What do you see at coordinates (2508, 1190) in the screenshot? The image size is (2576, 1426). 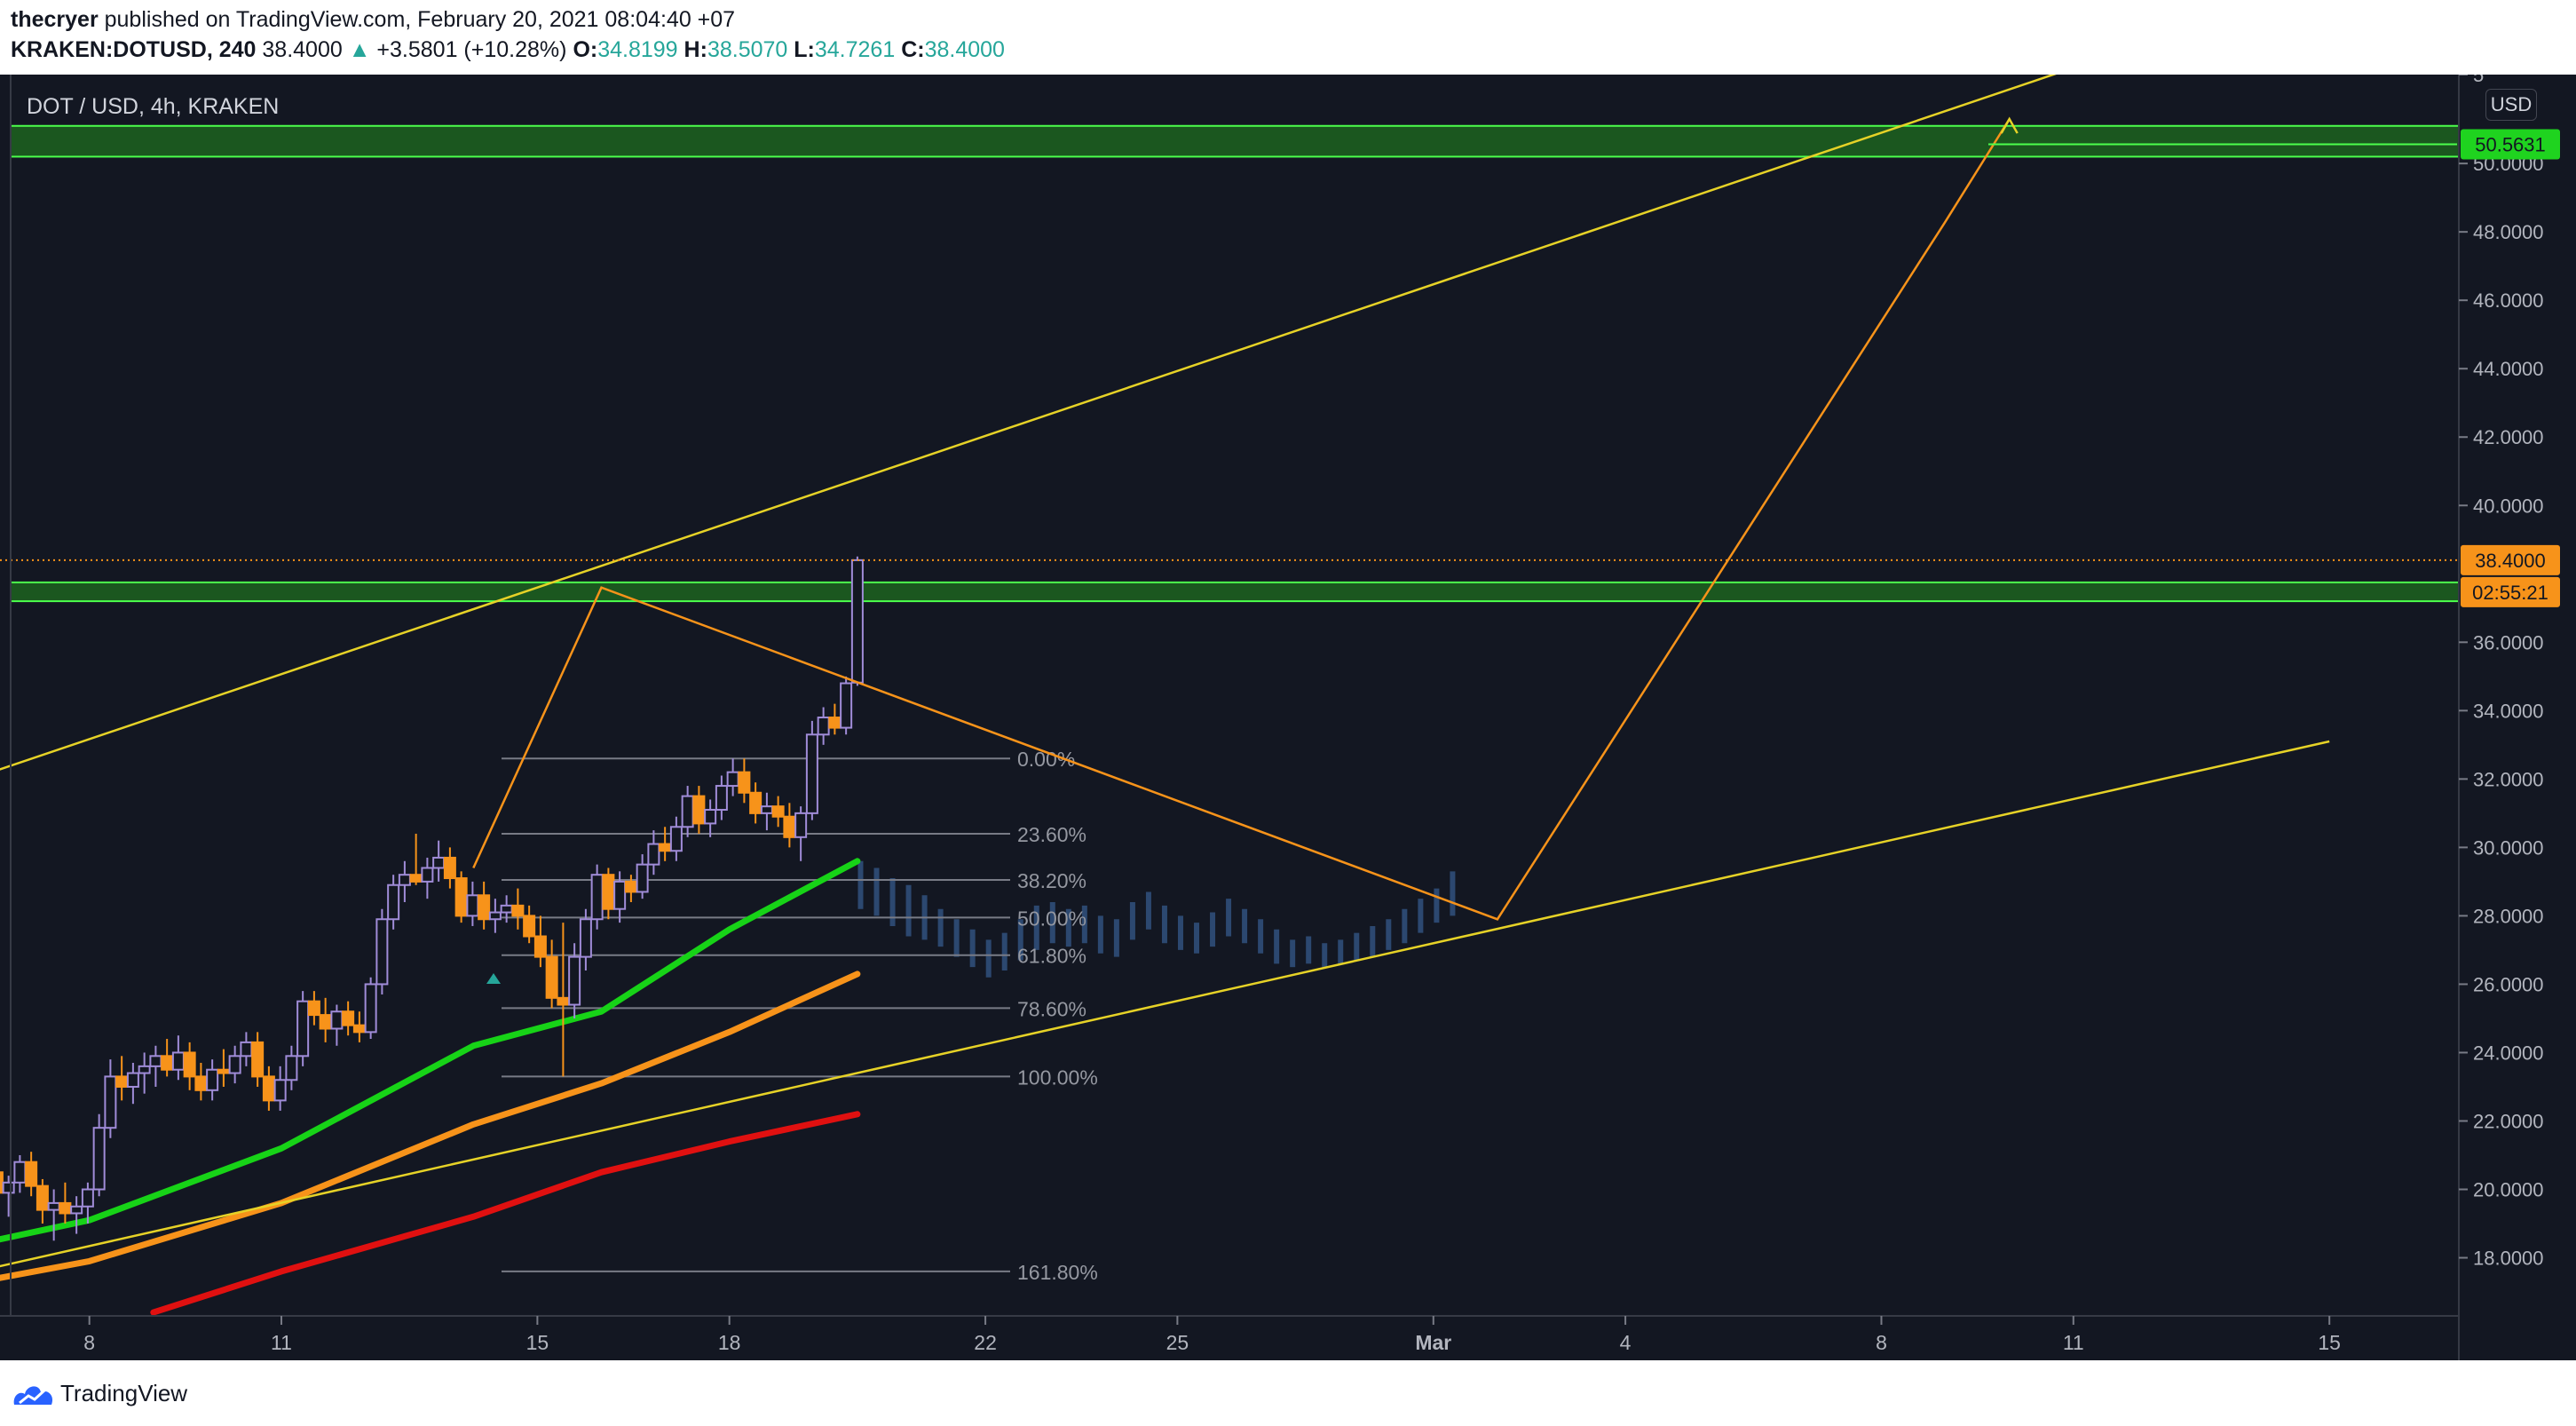 I see `y-tick-label: 20.0000` at bounding box center [2508, 1190].